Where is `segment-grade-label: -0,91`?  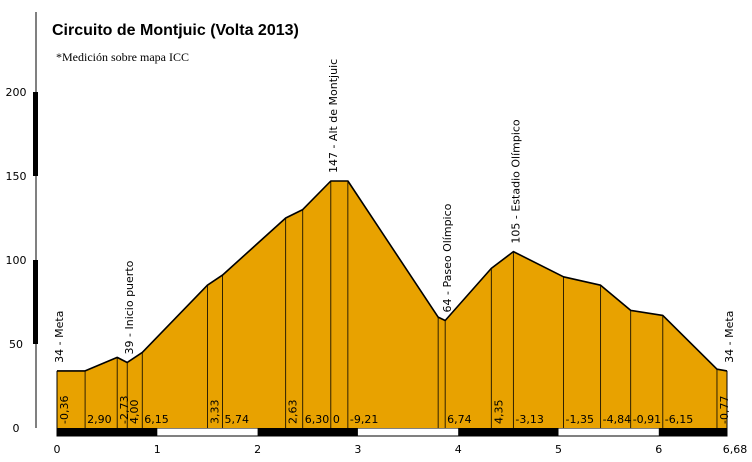
segment-grade-label: -0,91 is located at coordinates (647, 419).